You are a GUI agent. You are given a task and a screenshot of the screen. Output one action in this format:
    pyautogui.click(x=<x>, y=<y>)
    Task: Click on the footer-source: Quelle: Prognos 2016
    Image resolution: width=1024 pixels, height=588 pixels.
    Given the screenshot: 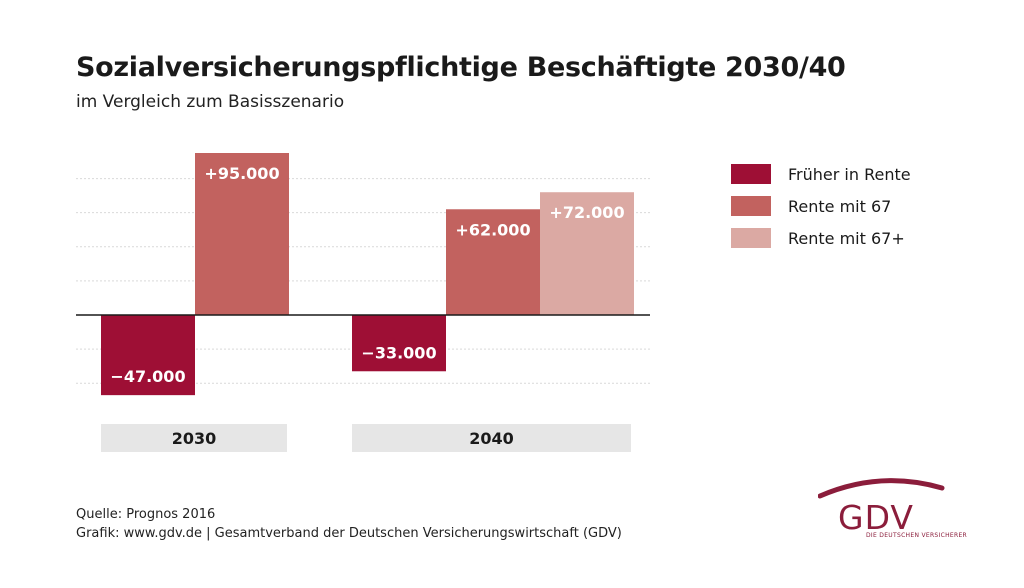 What is the action you would take?
    pyautogui.click(x=146, y=514)
    